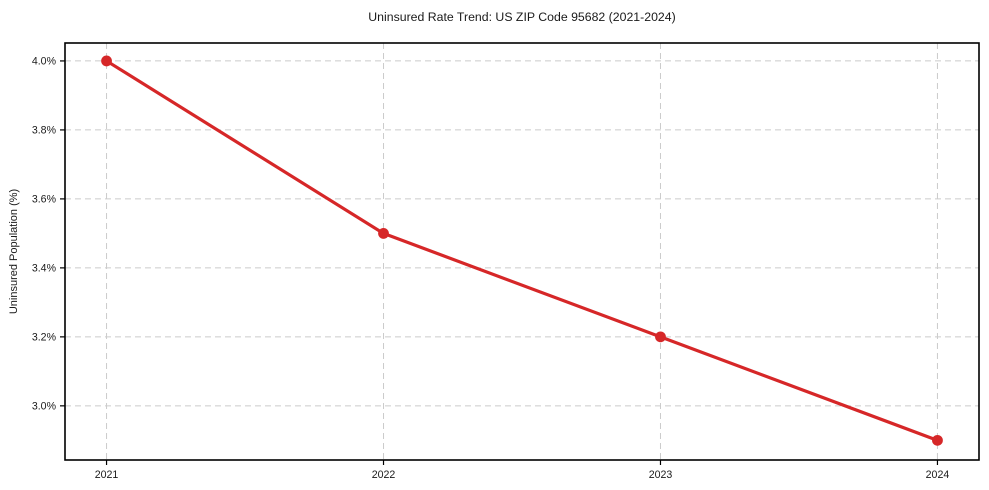 The width and height of the screenshot is (989, 490). What do you see at coordinates (14, 251) in the screenshot?
I see `y-axis-label: Uninsured Population (%)` at bounding box center [14, 251].